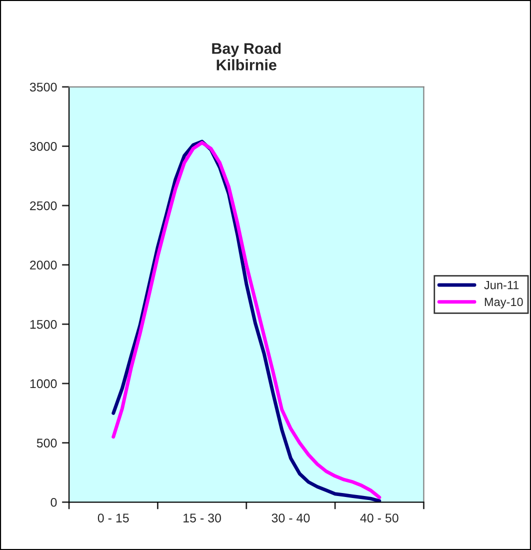  I want to click on y-tick-label: 2500, so click(43, 205).